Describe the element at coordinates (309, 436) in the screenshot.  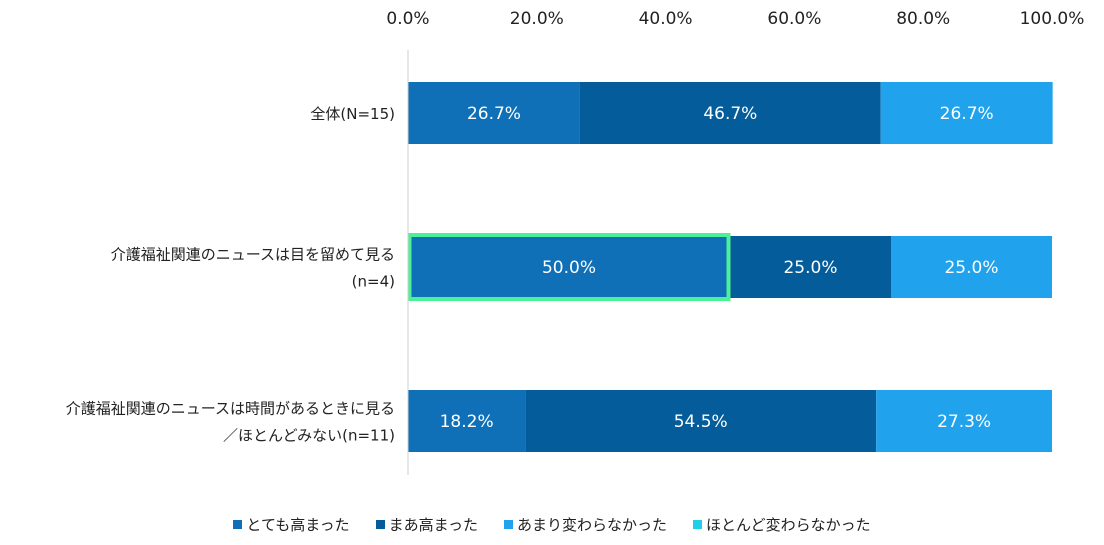
I see `category-label: ／ほとんどみない(n=11)` at that location.